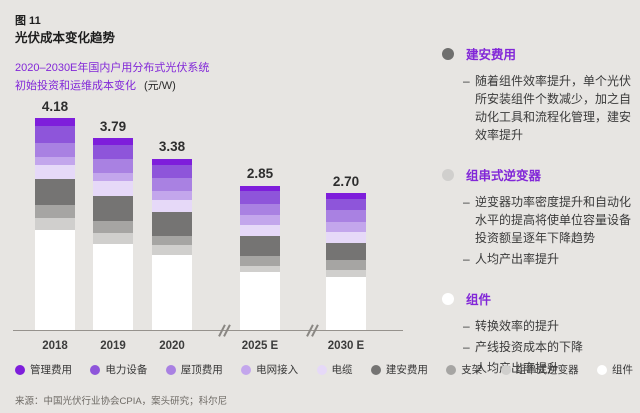 The height and width of the screenshot is (413, 640). Describe the element at coordinates (118, 369) in the screenshot. I see `legend-item-电力设备: 电力设备` at that location.